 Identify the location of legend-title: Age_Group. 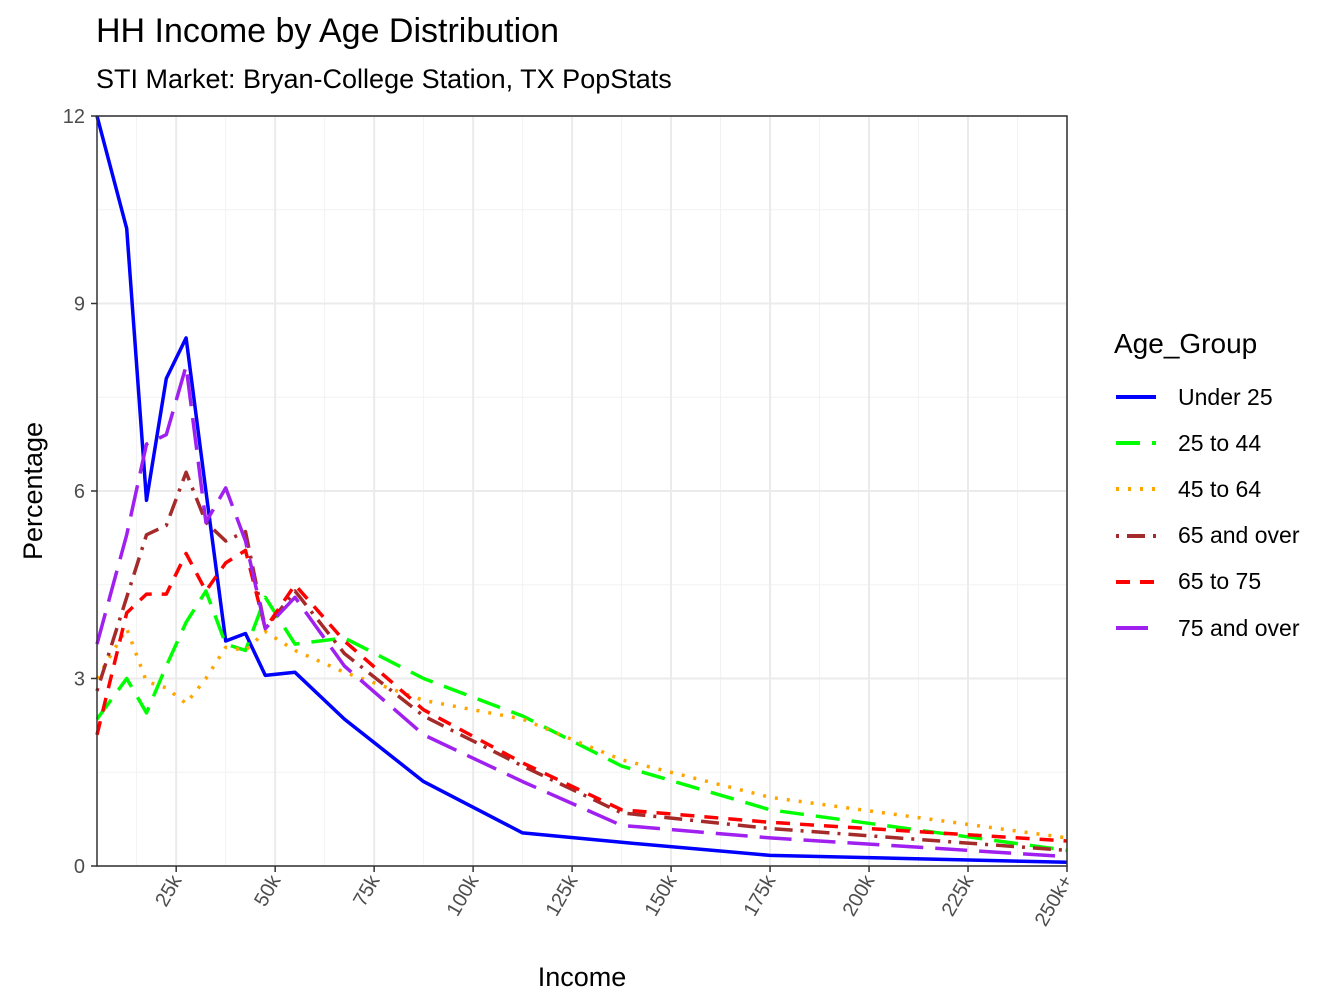
(1186, 343).